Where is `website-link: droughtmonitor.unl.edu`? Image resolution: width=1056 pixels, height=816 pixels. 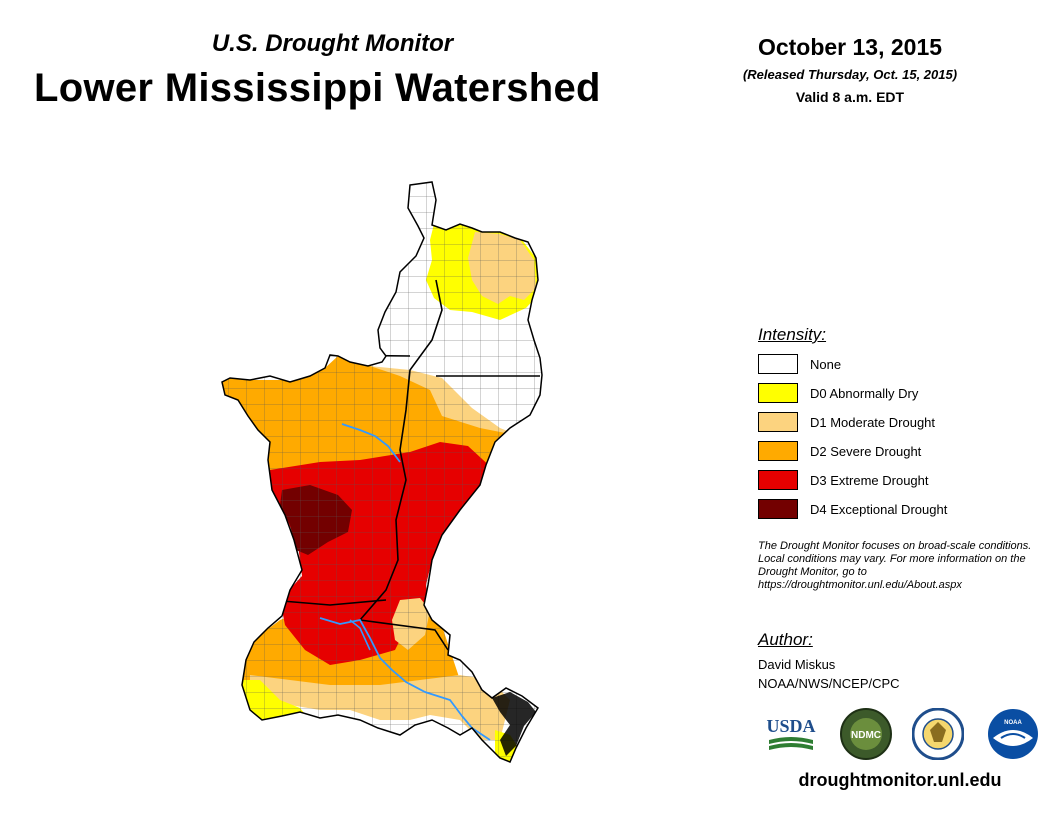
website-link: droughtmonitor.unl.edu is located at coordinates (900, 780).